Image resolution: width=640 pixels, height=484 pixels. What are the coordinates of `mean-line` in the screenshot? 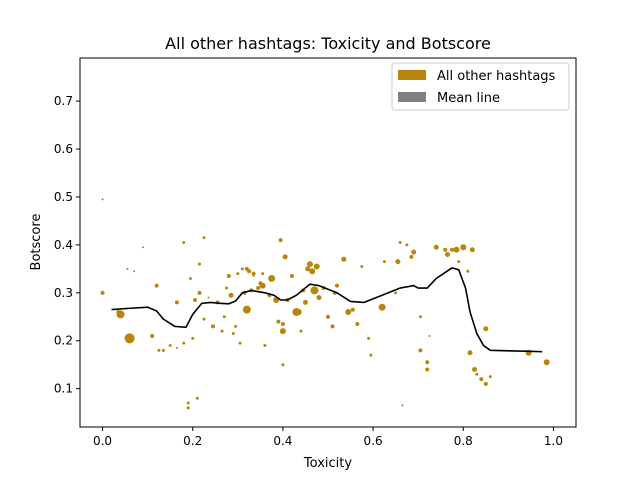 It's located at (327, 310).